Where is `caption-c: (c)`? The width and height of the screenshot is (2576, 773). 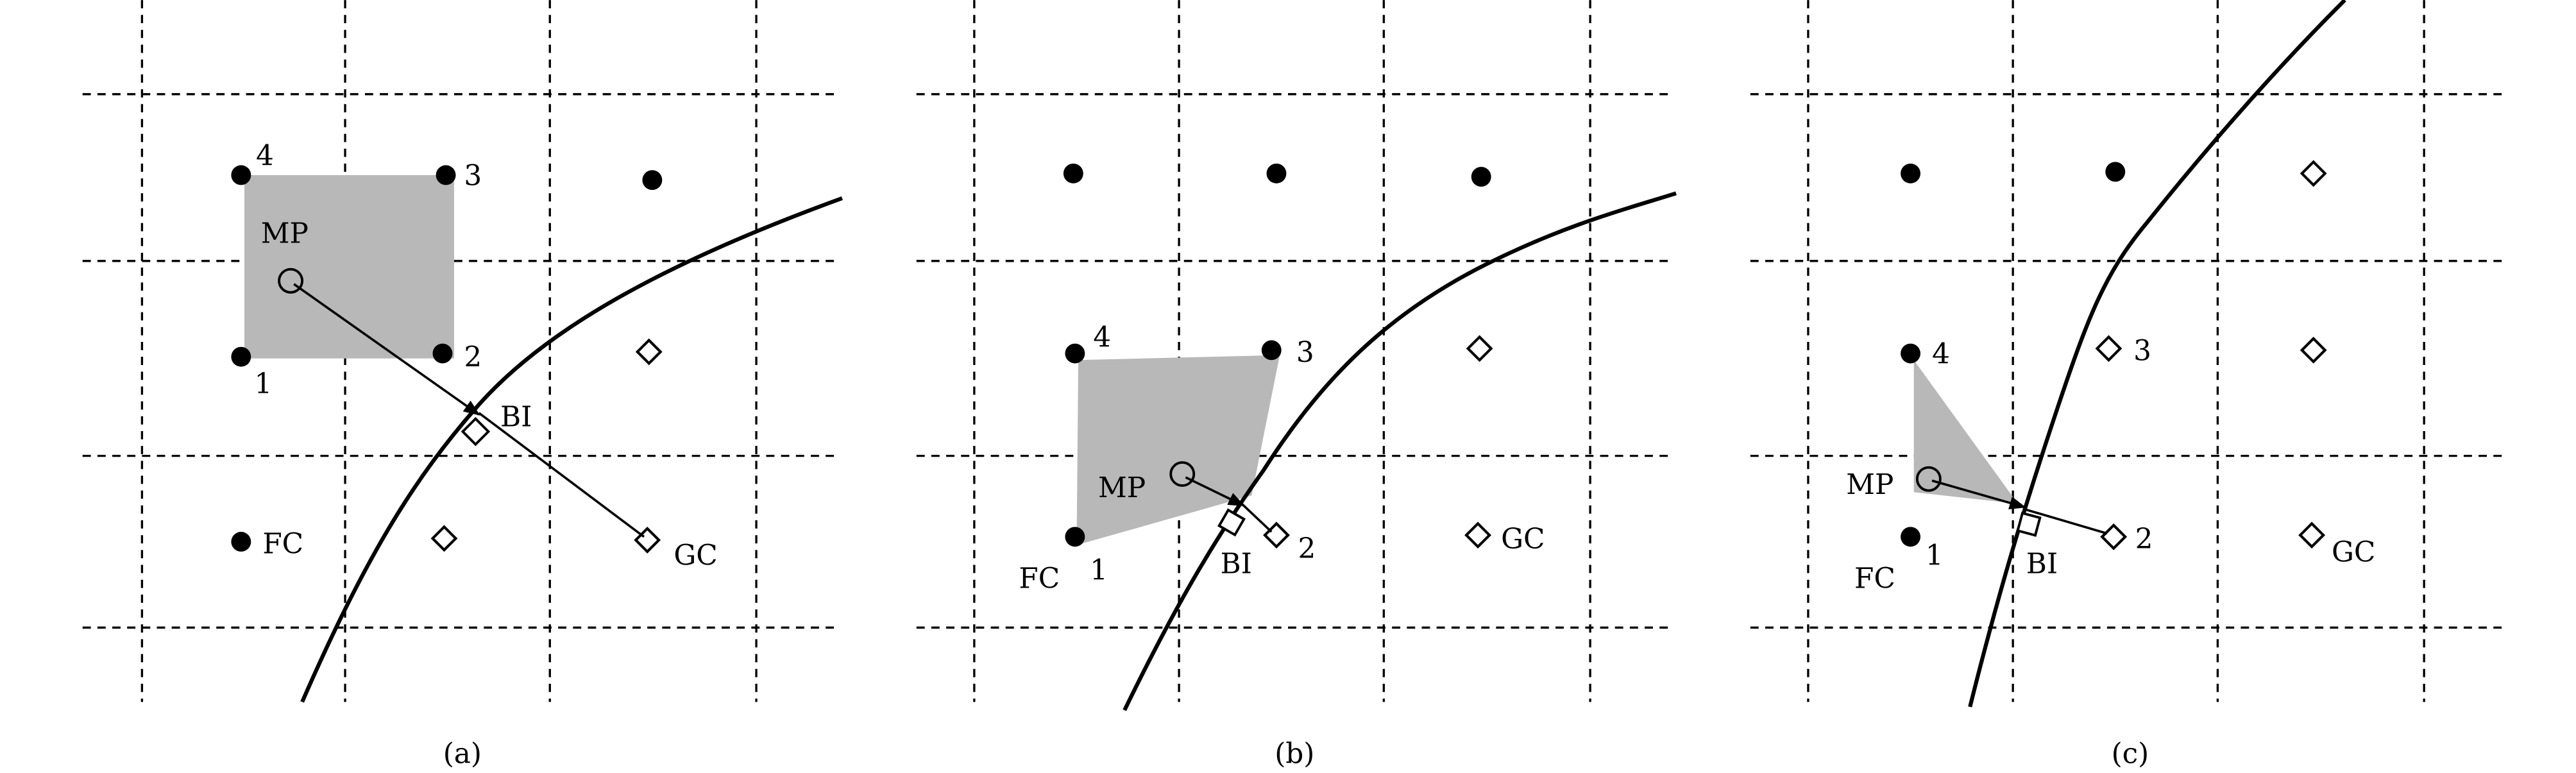
caption-c: (c) is located at coordinates (2130, 754).